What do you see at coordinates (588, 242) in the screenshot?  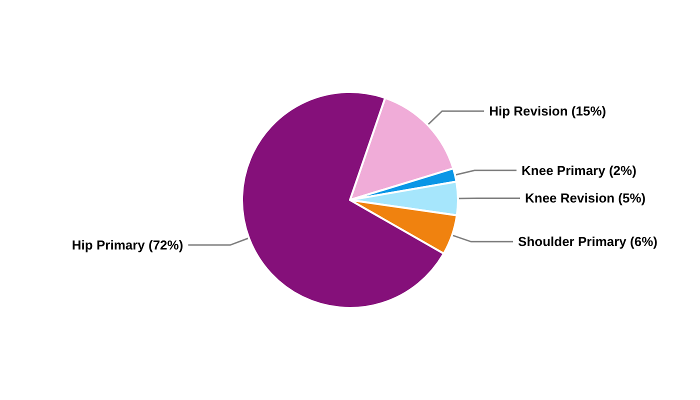 I see `slice-label: Shoulder Primary (6%)` at bounding box center [588, 242].